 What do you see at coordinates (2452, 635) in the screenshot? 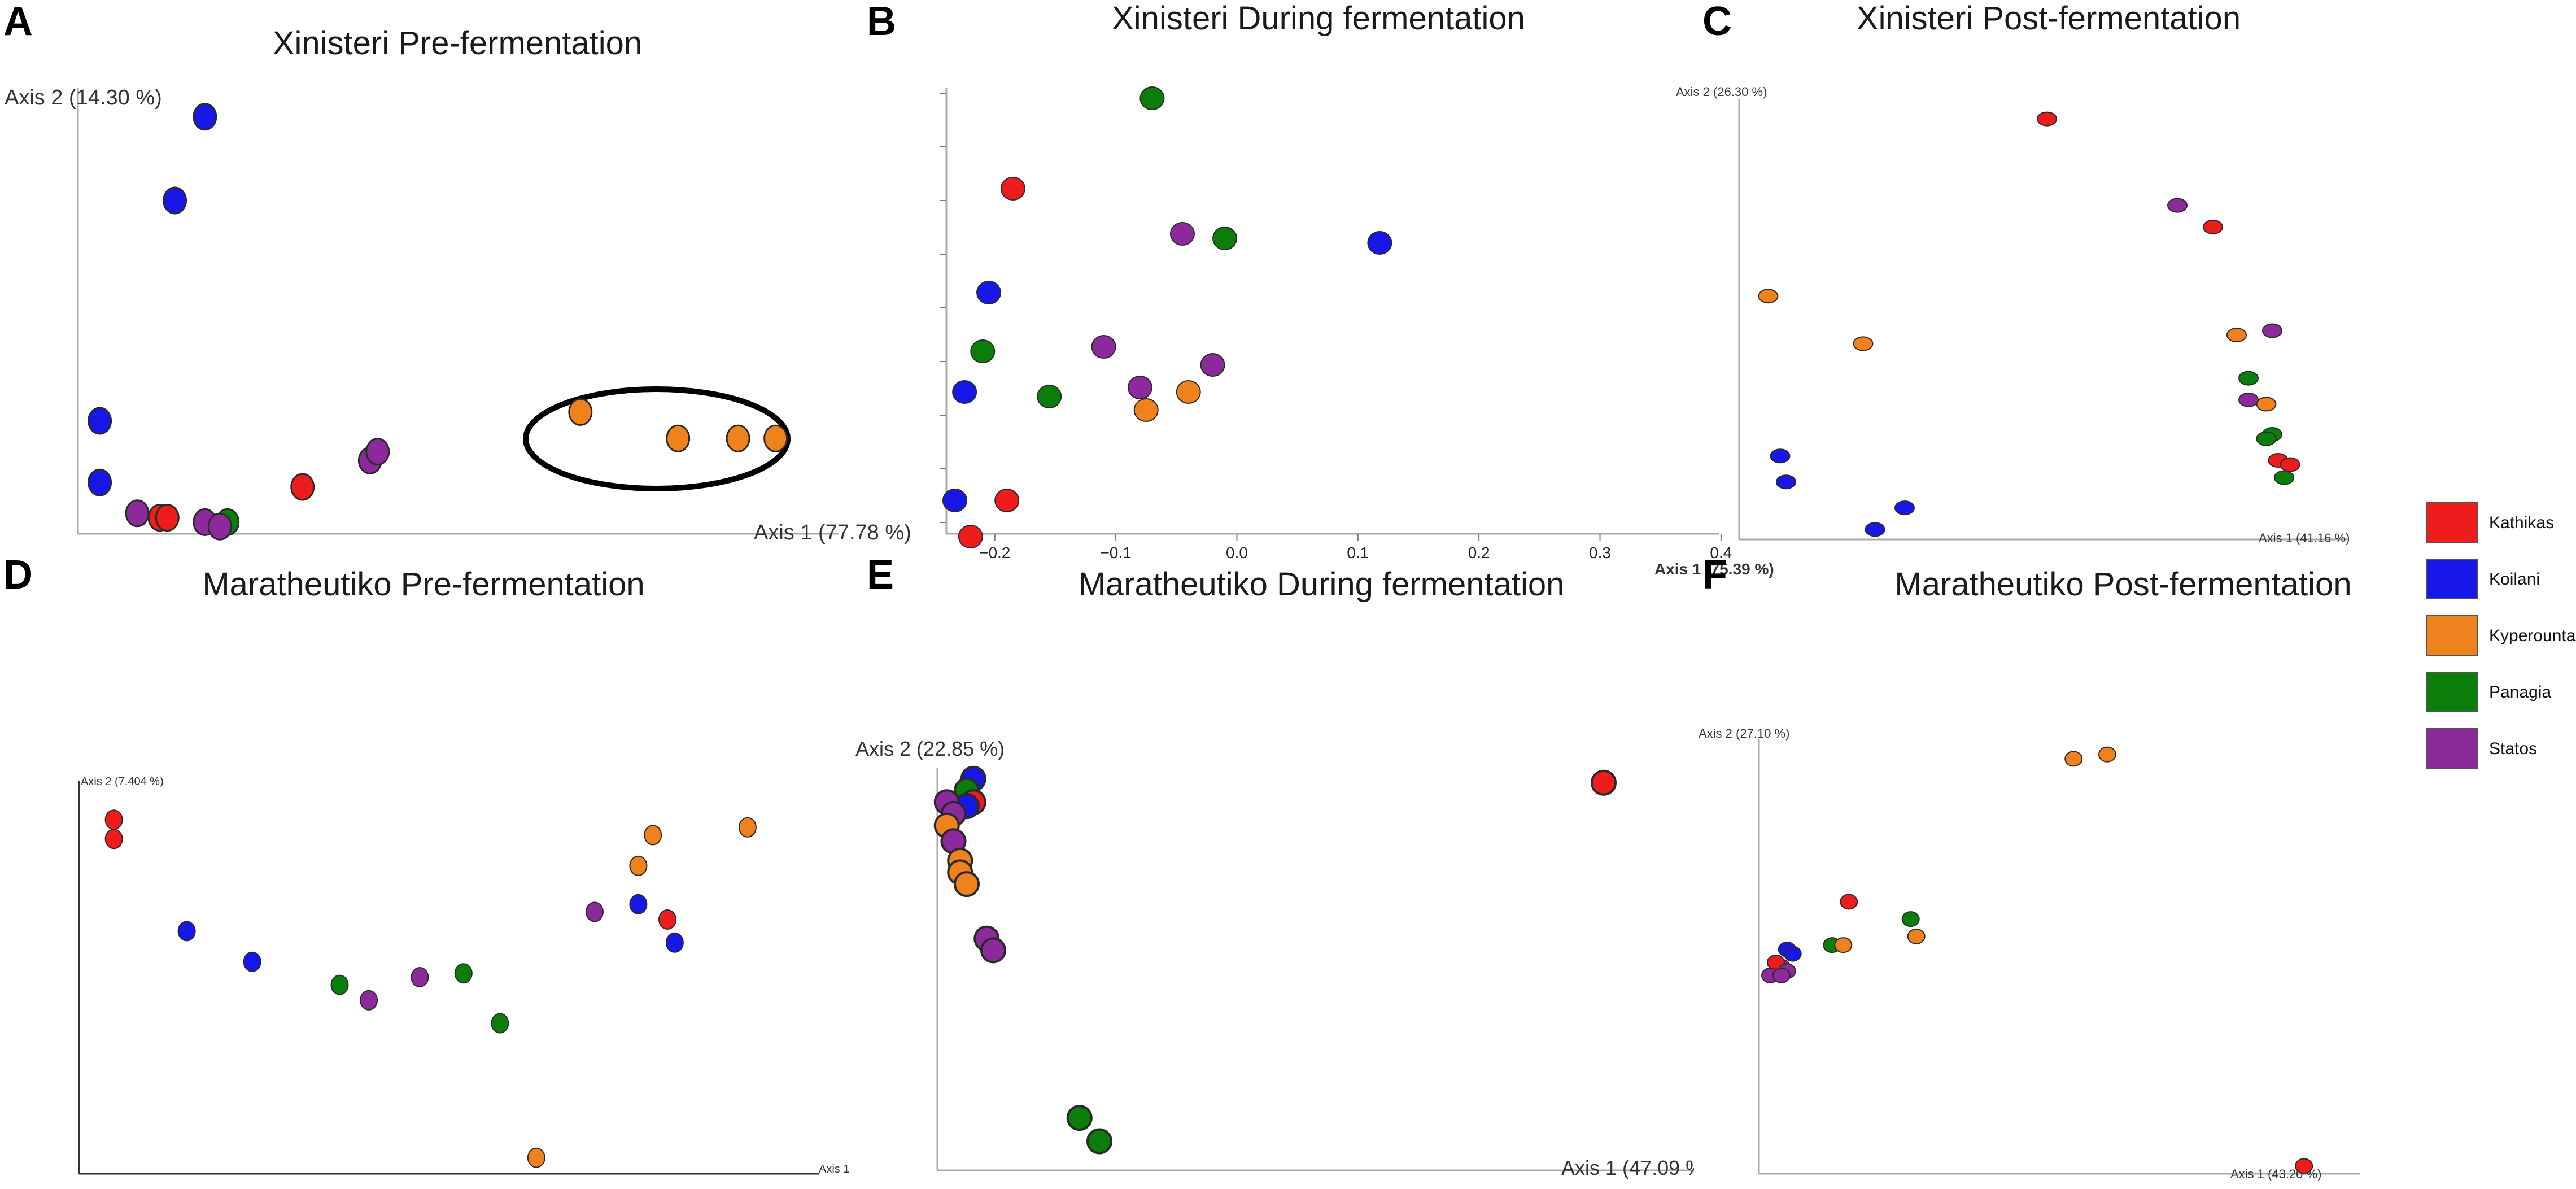
I see `legend-swatch-kyperounta` at bounding box center [2452, 635].